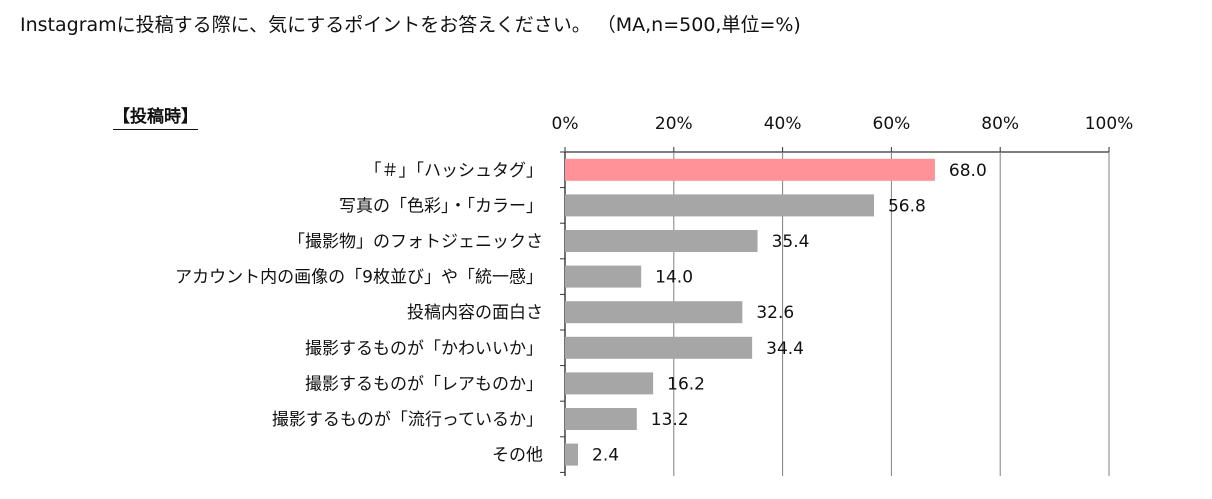 Image resolution: width=1212 pixels, height=499 pixels. I want to click on category-label: その他, so click(517, 456).